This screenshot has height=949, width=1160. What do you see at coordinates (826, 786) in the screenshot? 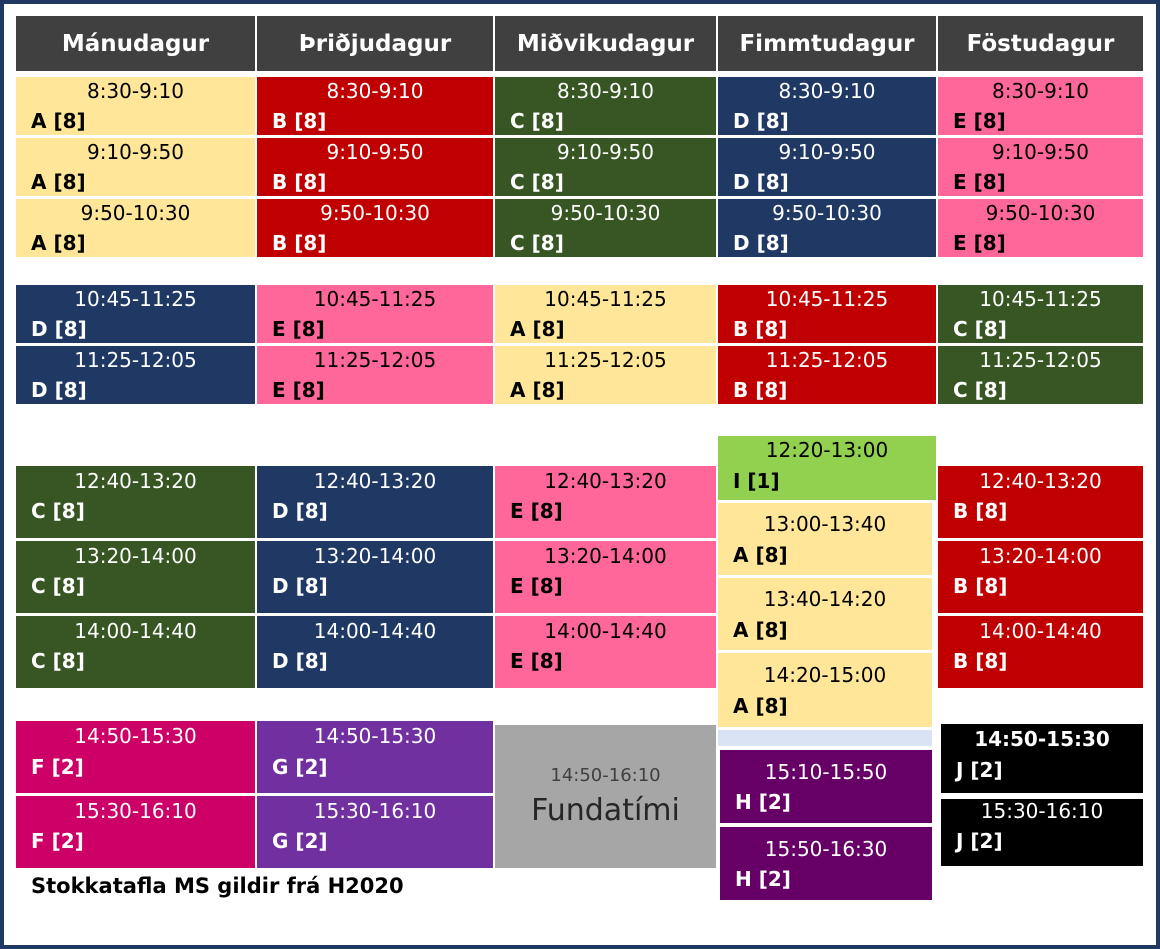
I see `block-thu-9: 15:10-15:50 H [2]` at bounding box center [826, 786].